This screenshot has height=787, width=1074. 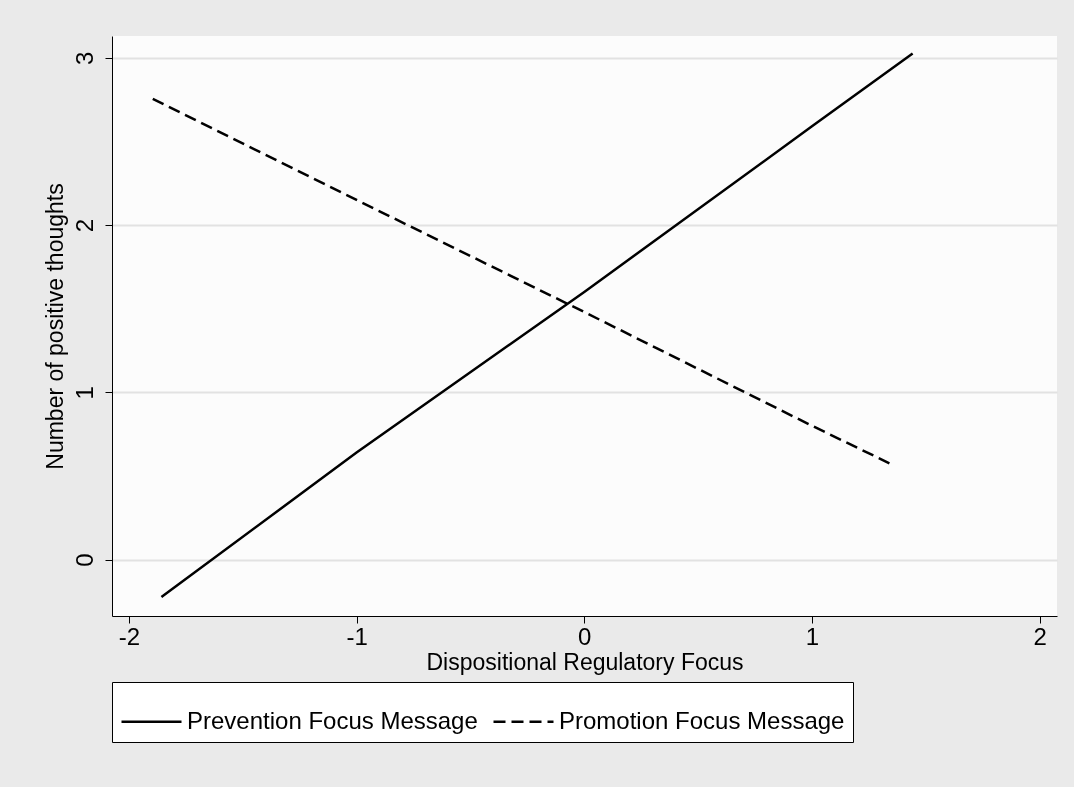 I want to click on x-tick-label: -2, so click(x=129, y=636).